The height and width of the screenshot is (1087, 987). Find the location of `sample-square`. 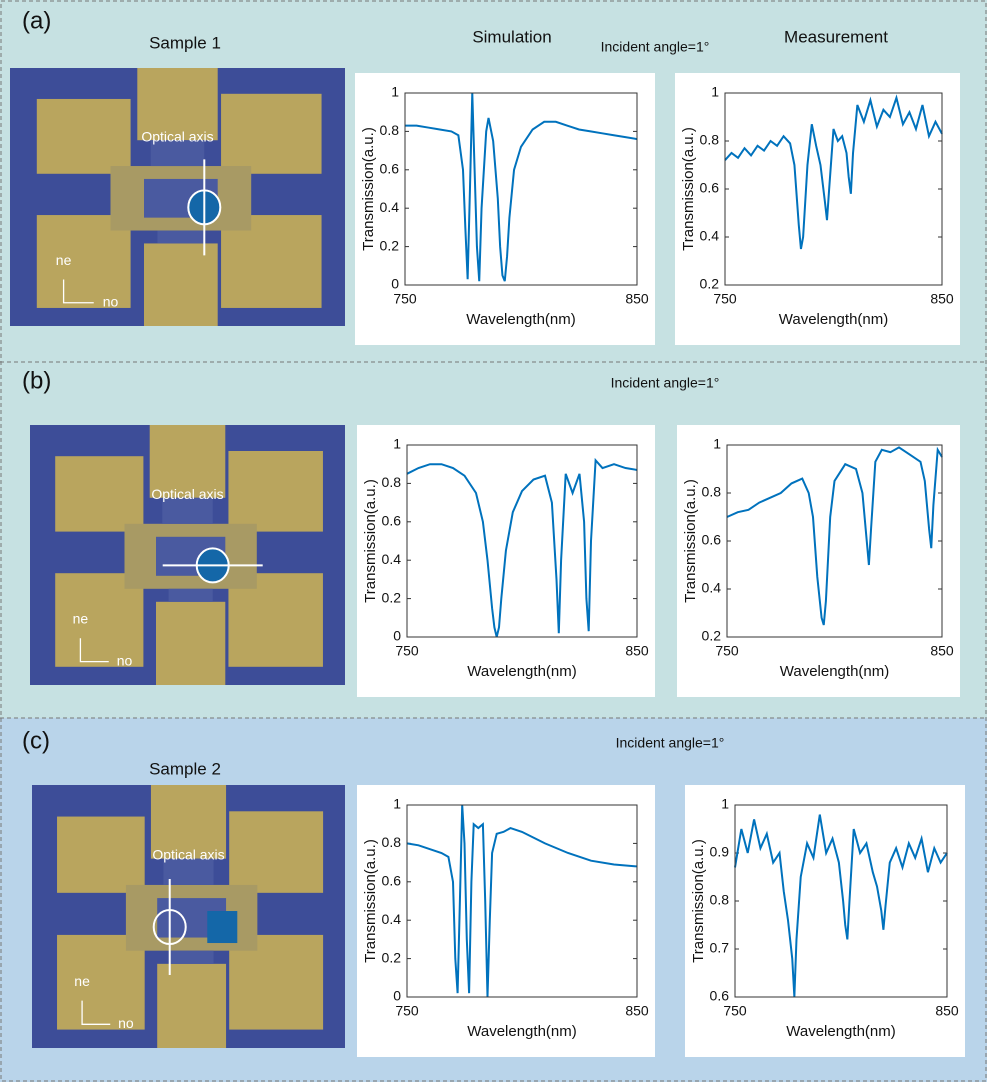

sample-square is located at coordinates (222, 927).